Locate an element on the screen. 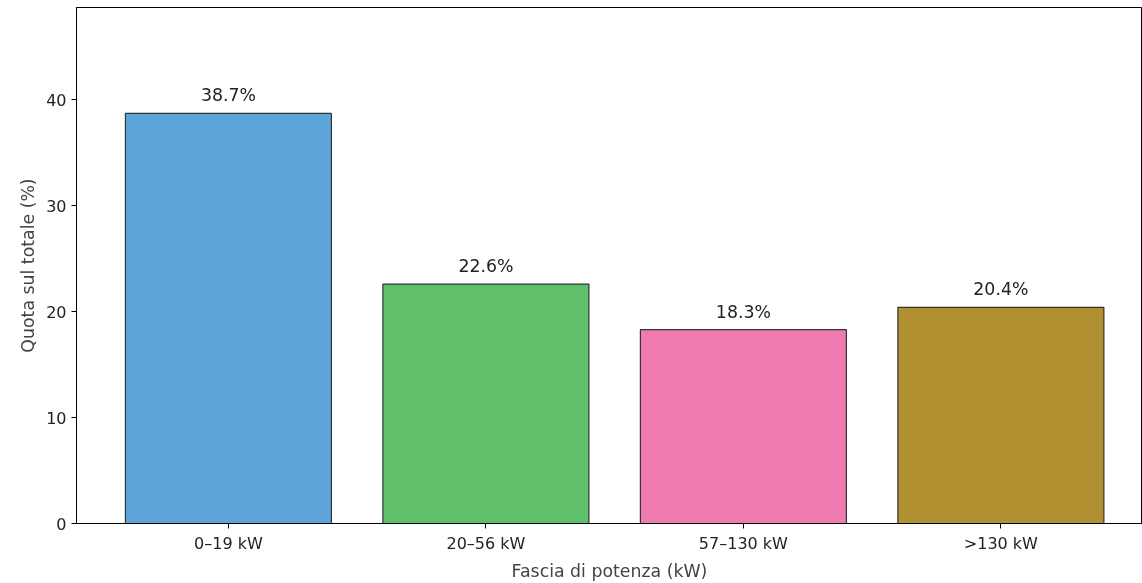  x-tick-label: 0–19 kW is located at coordinates (228, 543).